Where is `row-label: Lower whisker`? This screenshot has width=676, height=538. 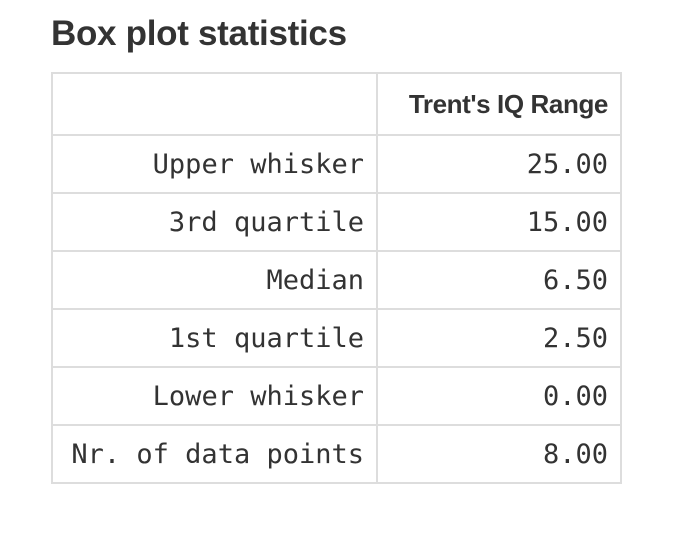
row-label: Lower whisker is located at coordinates (214, 396).